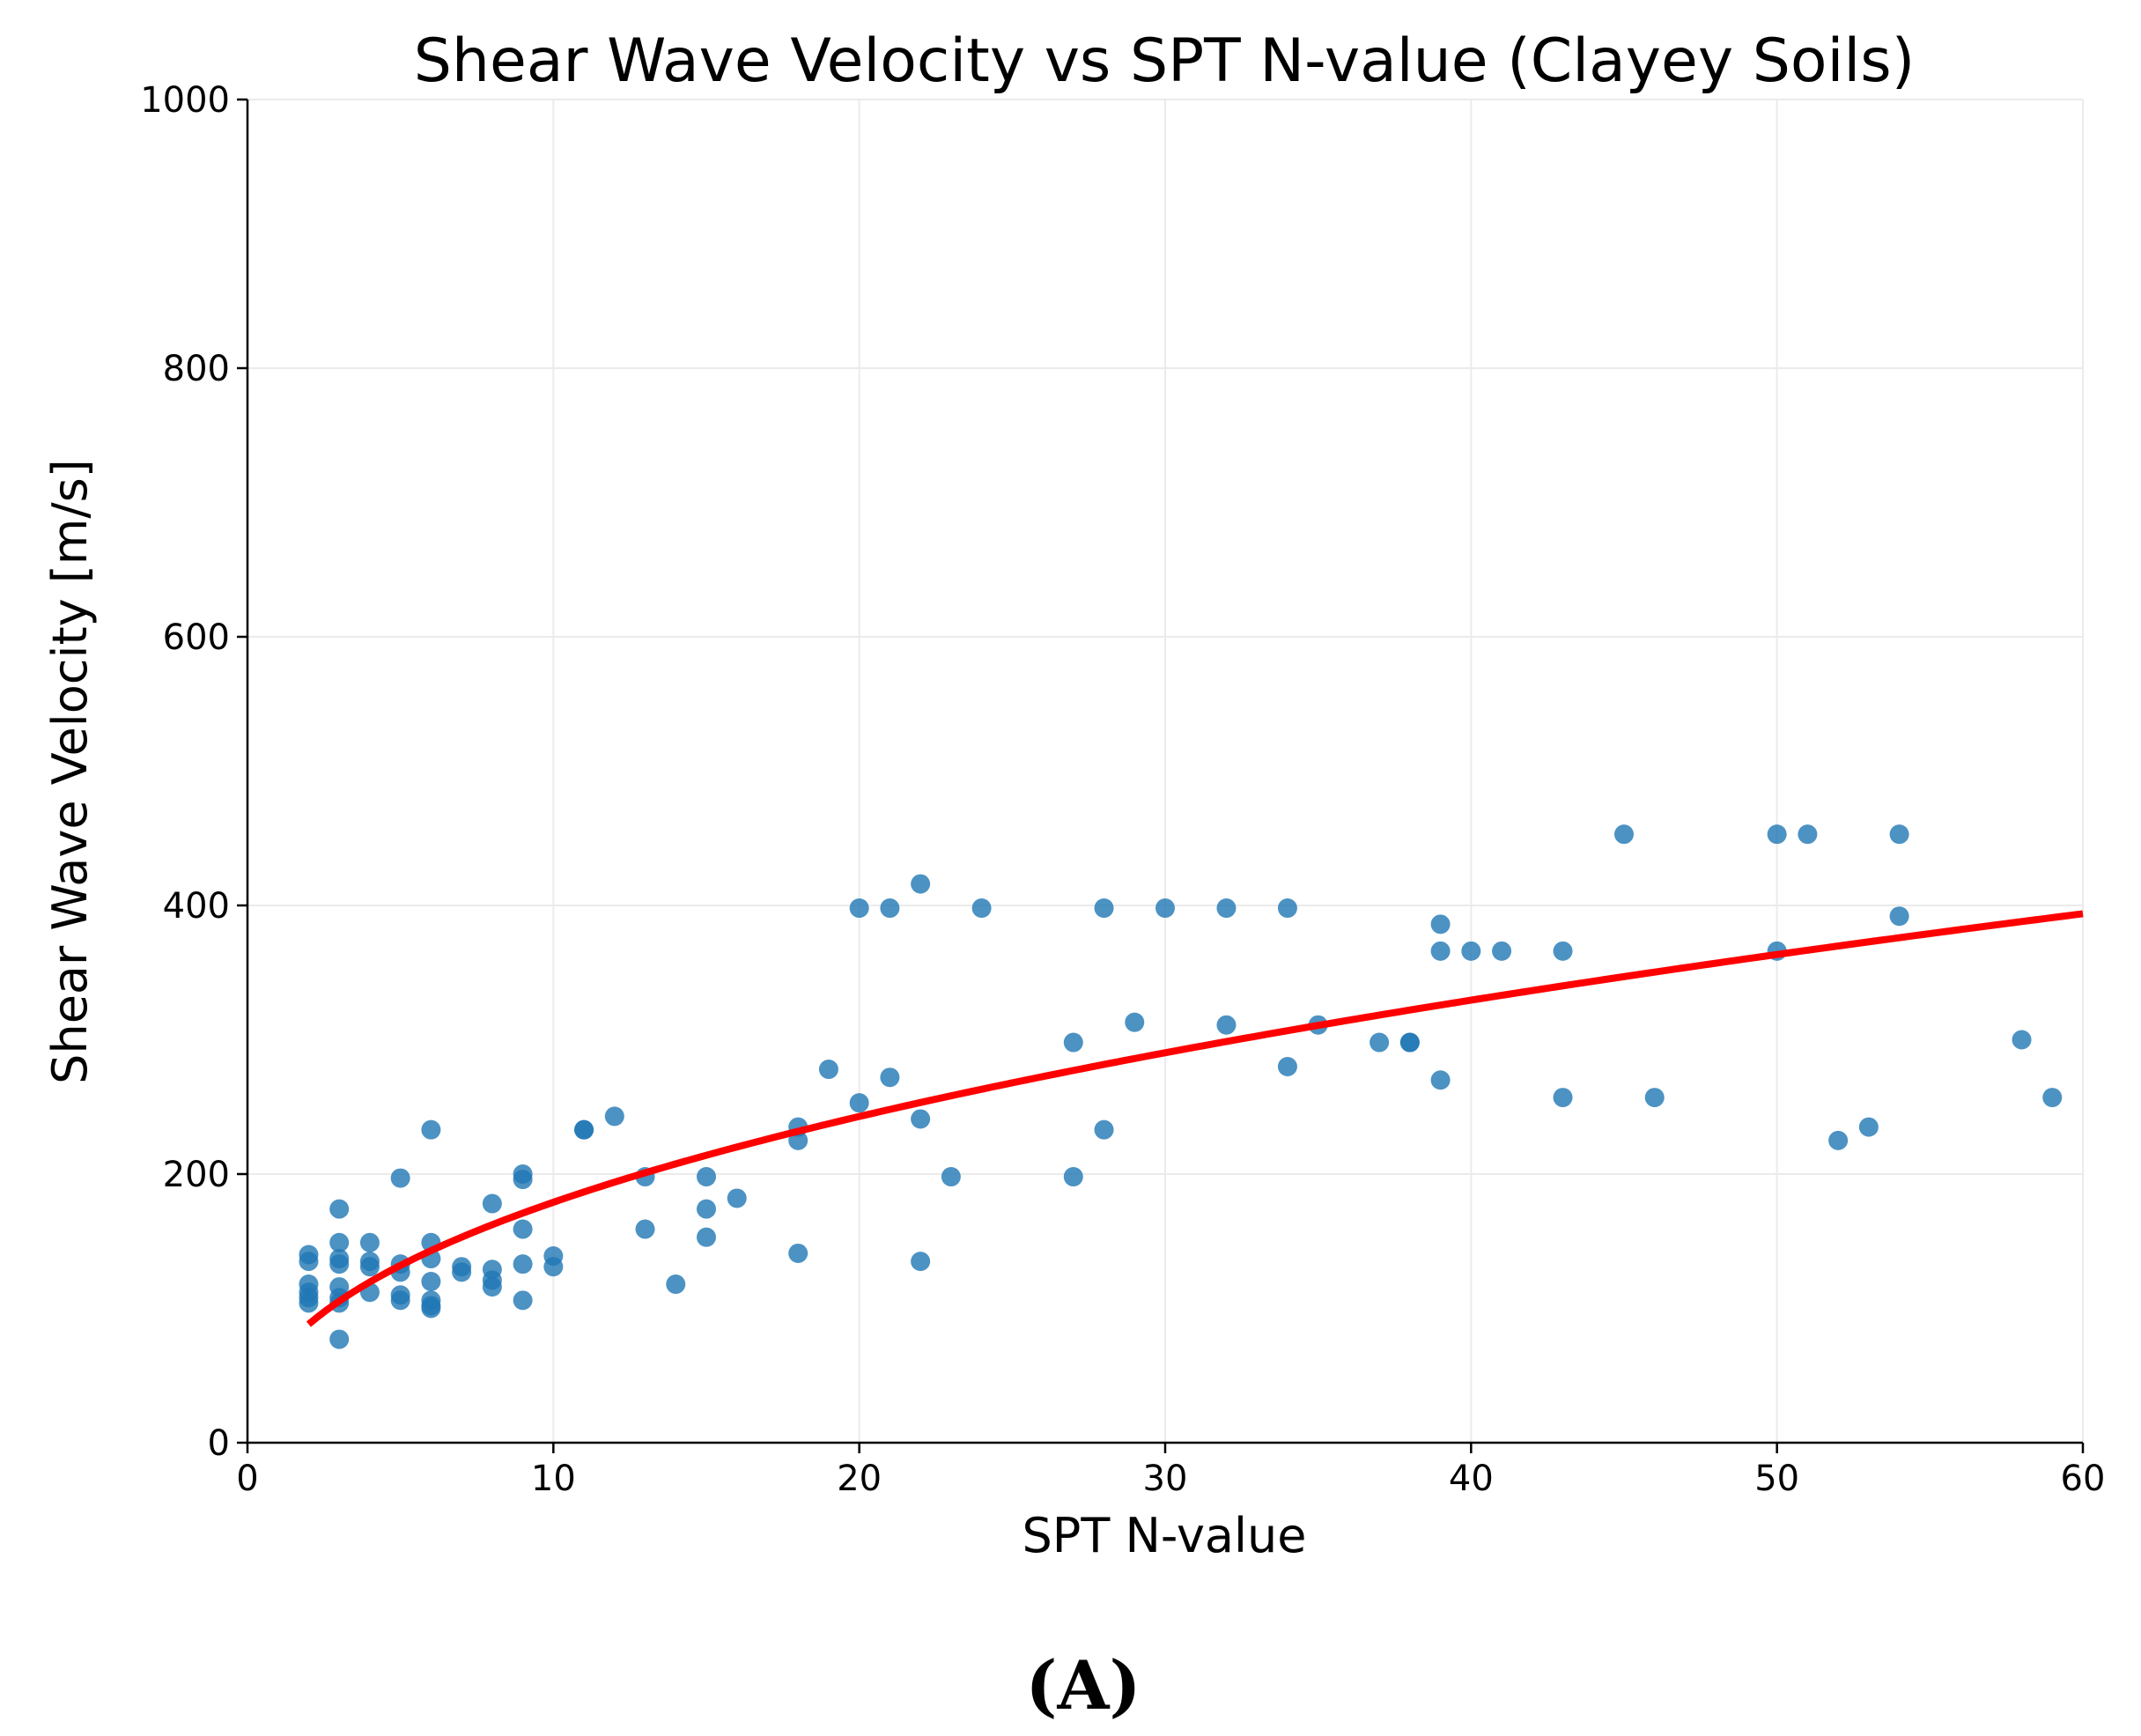  I want to click on x-tick-label: 40, so click(1472, 1479).